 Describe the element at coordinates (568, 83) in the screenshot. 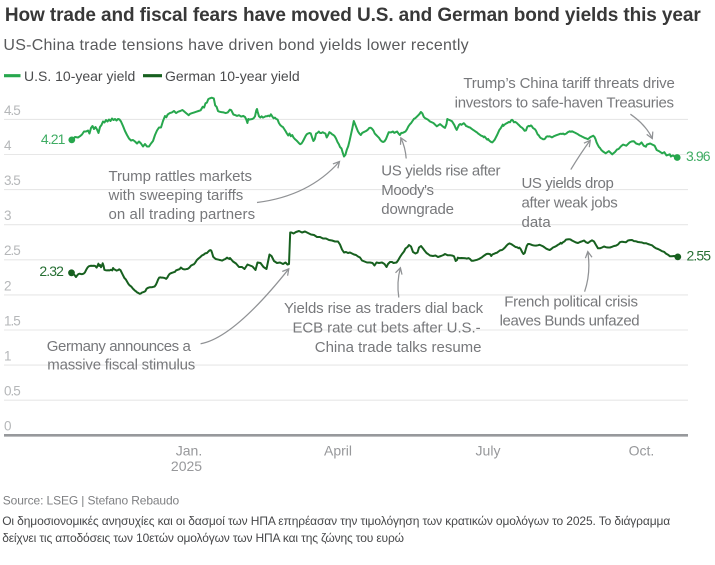

I see `svg-text:Trump’s China tariff threats d: Trump’s China tariff threats drive` at that location.